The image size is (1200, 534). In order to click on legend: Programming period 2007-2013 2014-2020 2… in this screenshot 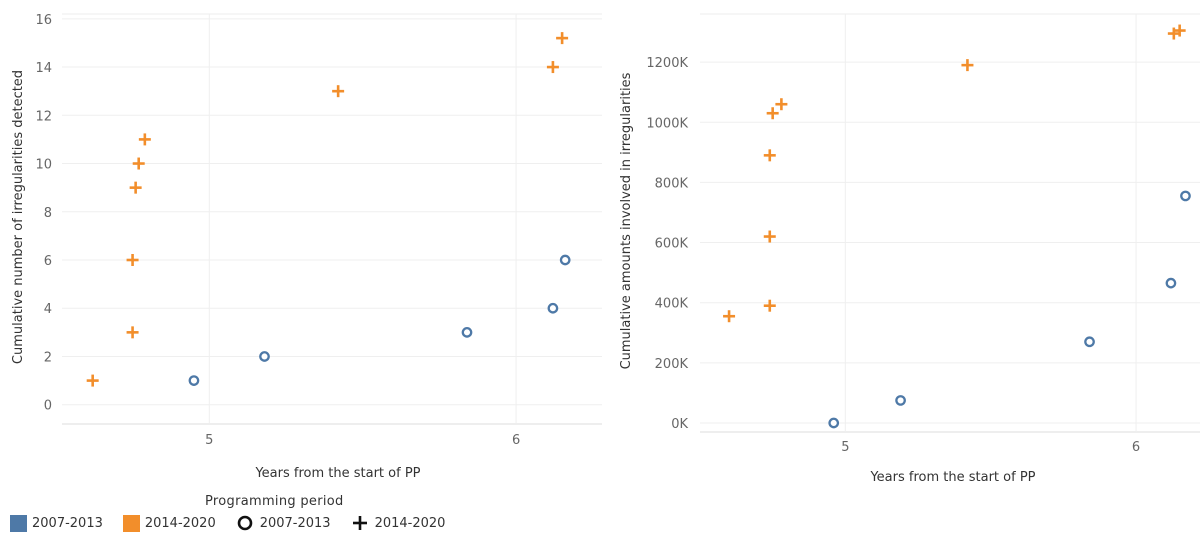, I will do `click(310, 512)`.